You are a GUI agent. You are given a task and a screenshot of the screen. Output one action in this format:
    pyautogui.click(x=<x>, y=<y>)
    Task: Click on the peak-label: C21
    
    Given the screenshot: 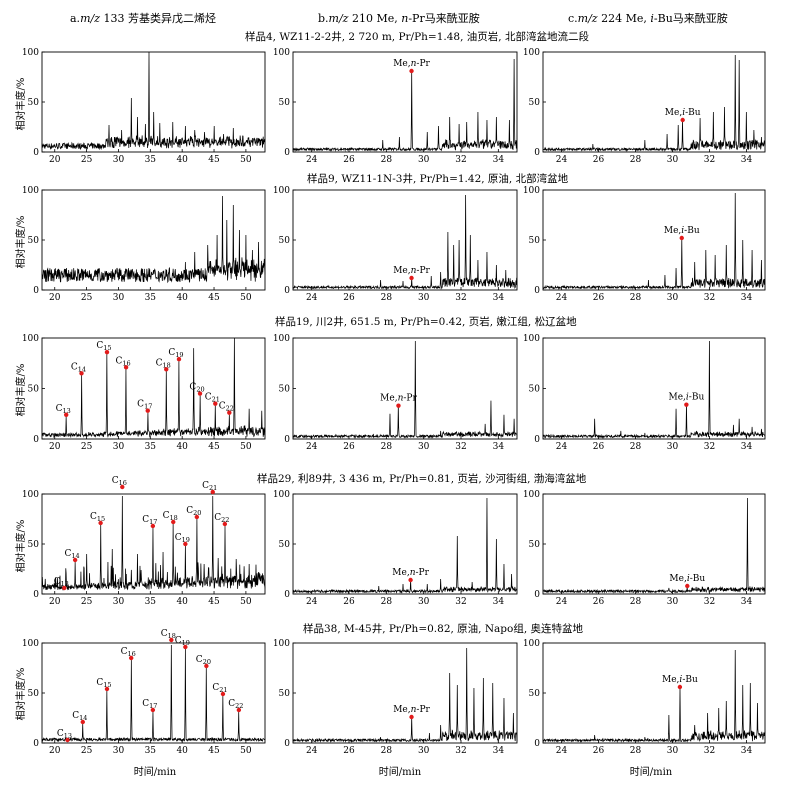 What is the action you would take?
    pyautogui.click(x=209, y=486)
    